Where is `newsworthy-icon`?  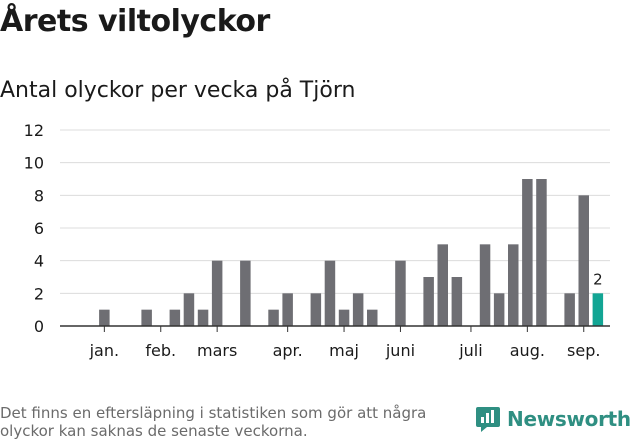
newsworthy-icon is located at coordinates (488, 419).